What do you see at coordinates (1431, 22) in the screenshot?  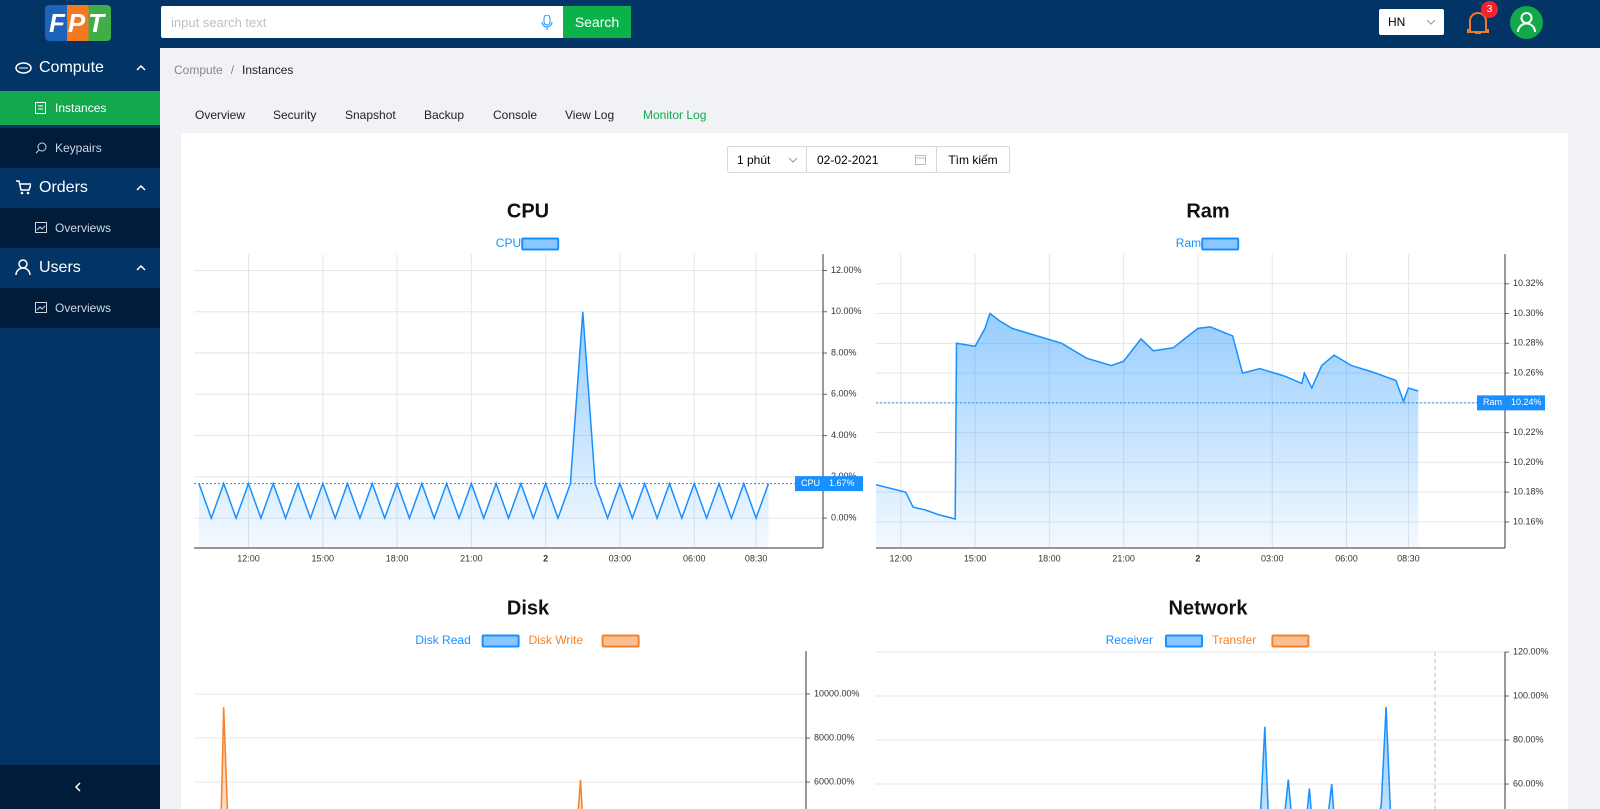 I see `chevron` at bounding box center [1431, 22].